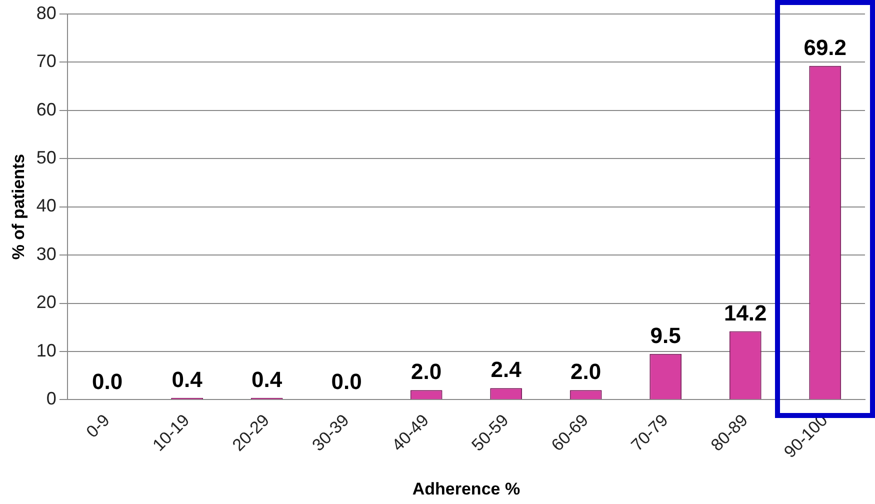  Describe the element at coordinates (98, 426) in the screenshot. I see `x-tick-label: 0-9` at that location.